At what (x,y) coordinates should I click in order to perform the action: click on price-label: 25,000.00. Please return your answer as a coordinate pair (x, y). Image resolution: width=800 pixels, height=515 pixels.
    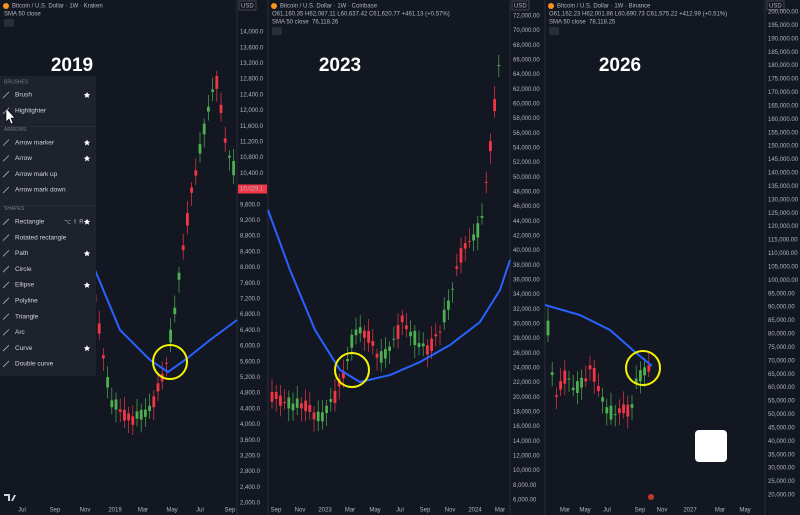
    Looking at the image, I should click on (781, 482).